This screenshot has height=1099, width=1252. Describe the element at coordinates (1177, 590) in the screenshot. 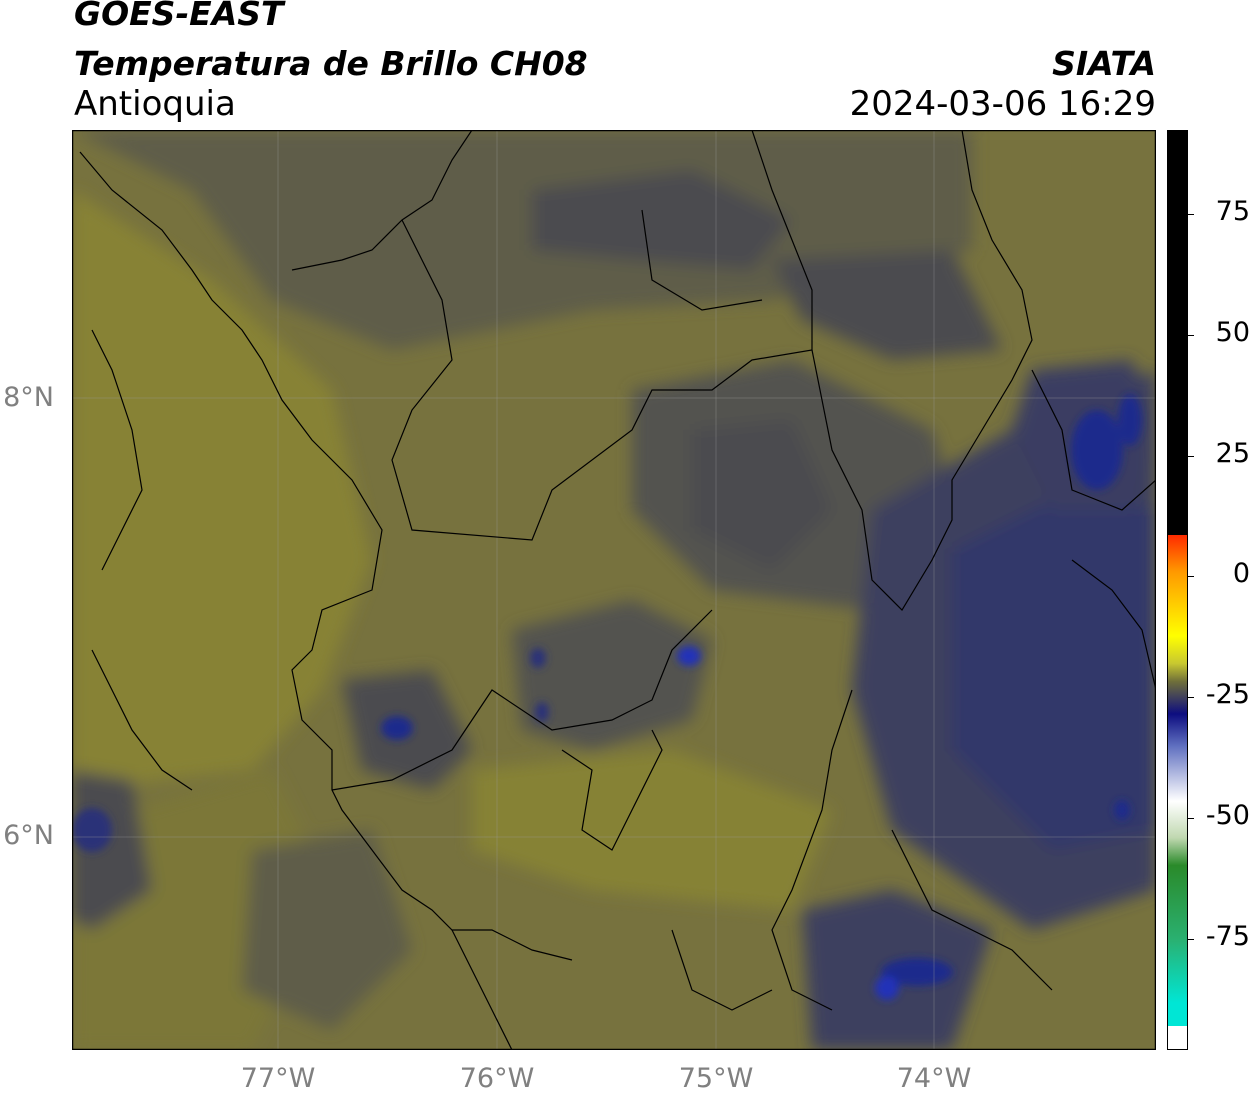

I see `temperature-colorbar` at that location.